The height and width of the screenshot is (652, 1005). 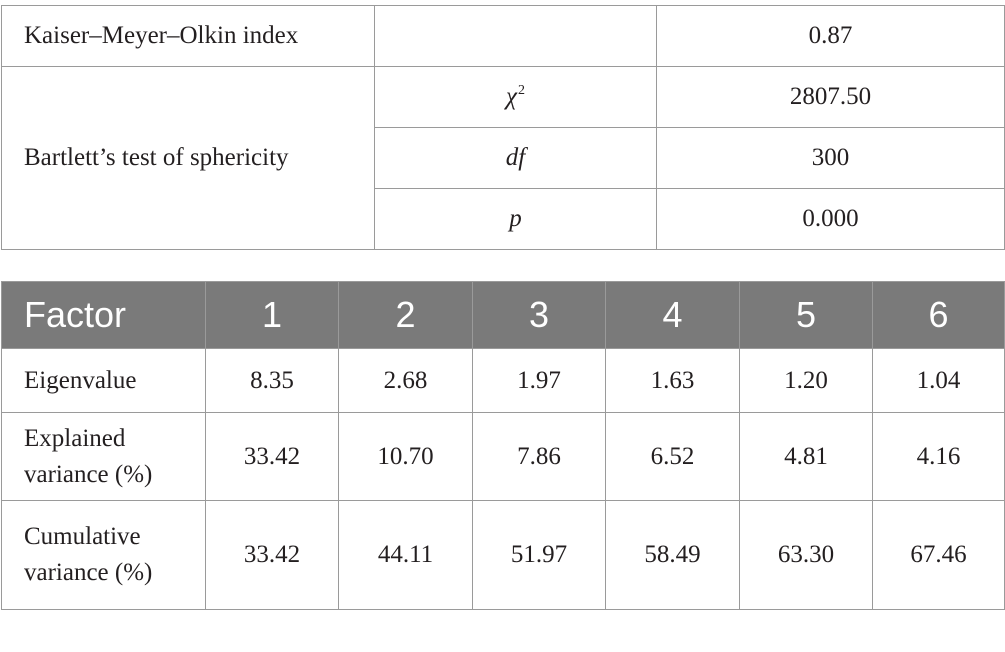 I want to click on factor-header-5: 5, so click(x=806, y=315).